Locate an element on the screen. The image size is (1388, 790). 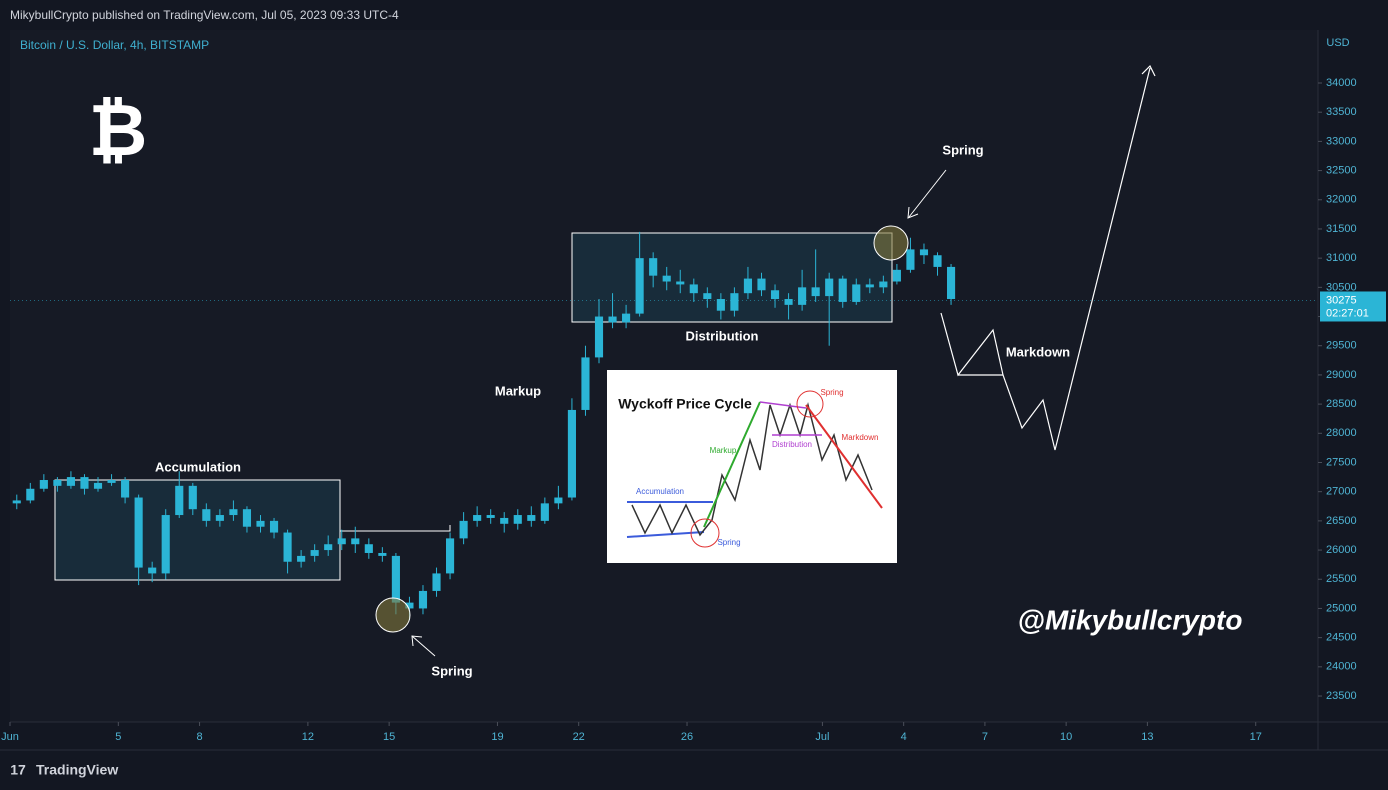
y-tick-label: 32500 is located at coordinates (1341, 170).